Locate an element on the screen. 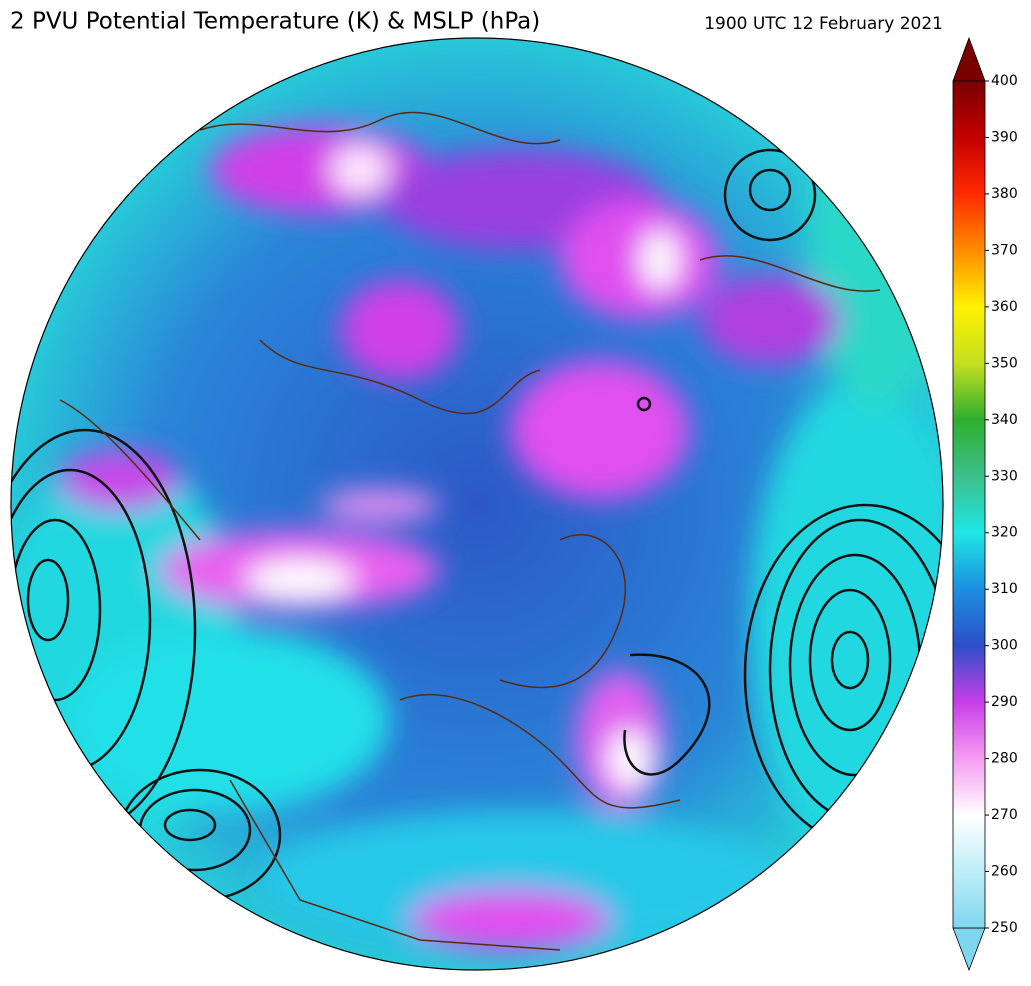  colorbar-body is located at coordinates (969, 504).